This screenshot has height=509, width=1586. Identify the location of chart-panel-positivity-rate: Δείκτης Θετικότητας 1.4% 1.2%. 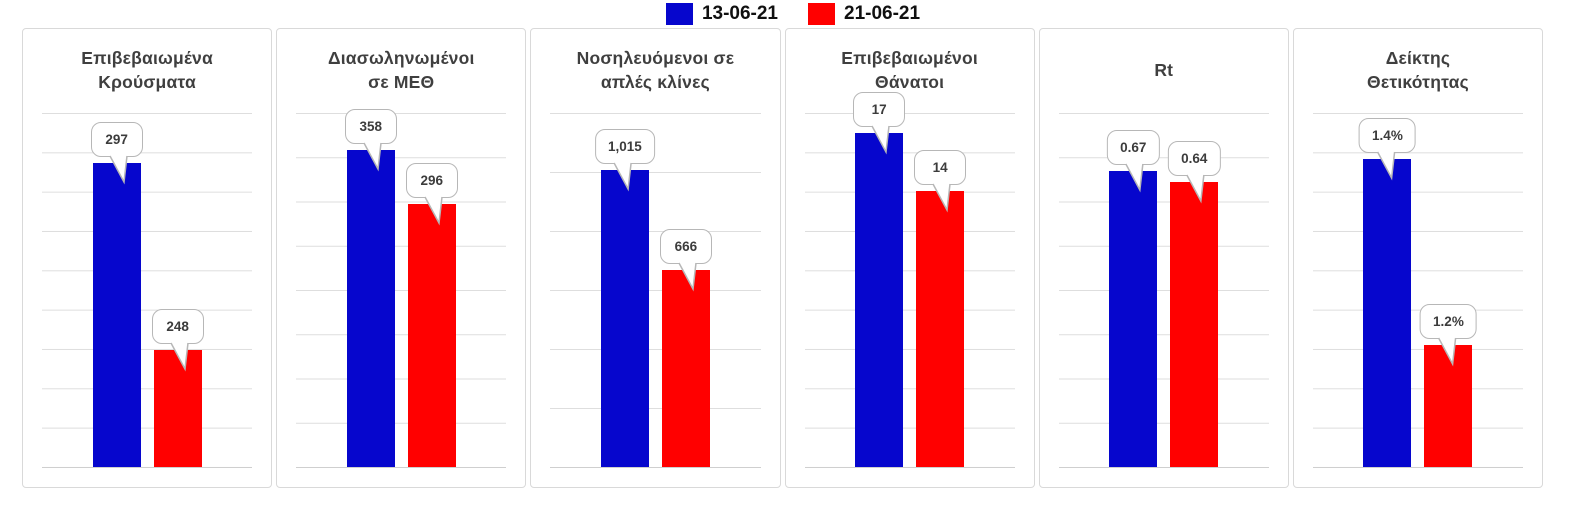
(1418, 258).